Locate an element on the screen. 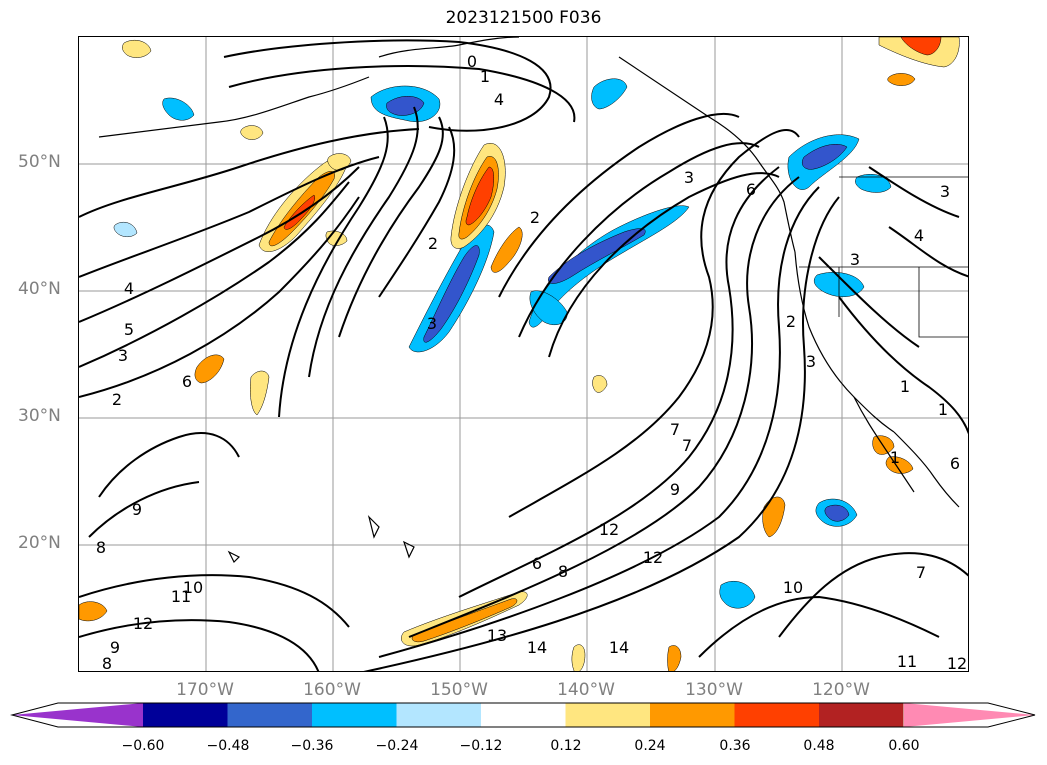 The width and height of the screenshot is (1047, 765). lon-label-170w: 170°W is located at coordinates (205, 690).